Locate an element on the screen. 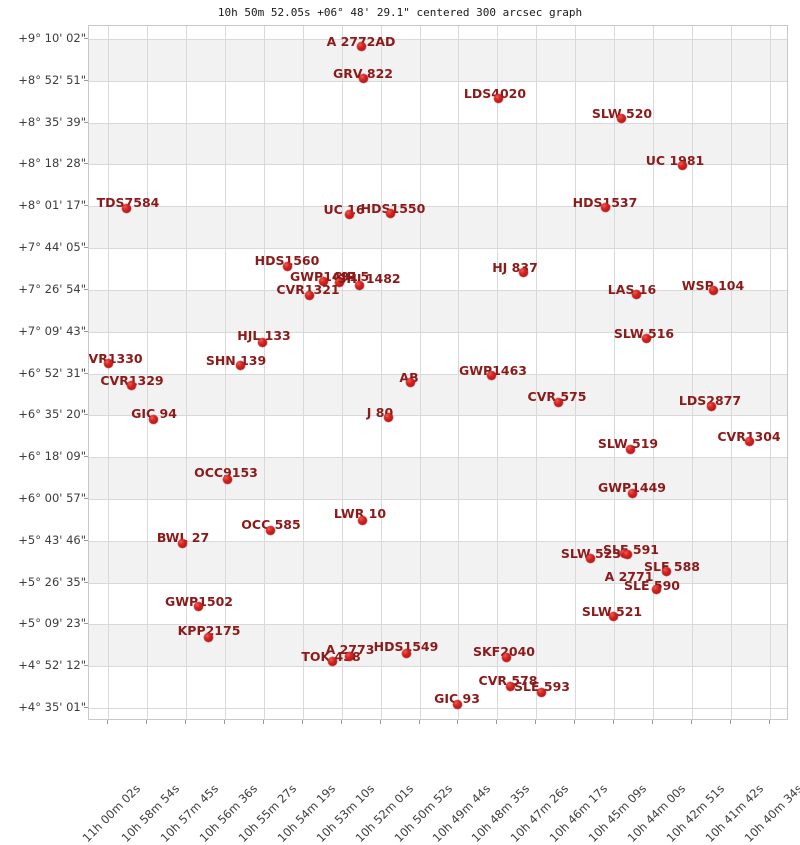  star-label: A 2773 is located at coordinates (350, 649).